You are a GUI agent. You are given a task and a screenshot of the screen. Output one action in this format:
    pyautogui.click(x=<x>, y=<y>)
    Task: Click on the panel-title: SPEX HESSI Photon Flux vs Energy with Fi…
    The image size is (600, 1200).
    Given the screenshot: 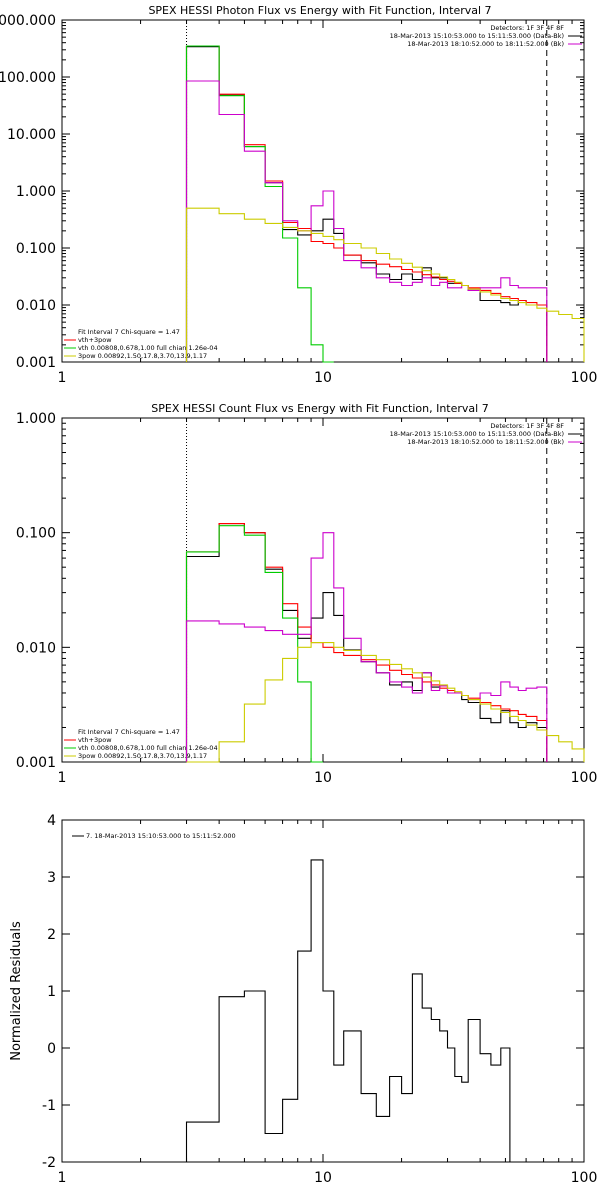 What is the action you would take?
    pyautogui.click(x=319, y=10)
    